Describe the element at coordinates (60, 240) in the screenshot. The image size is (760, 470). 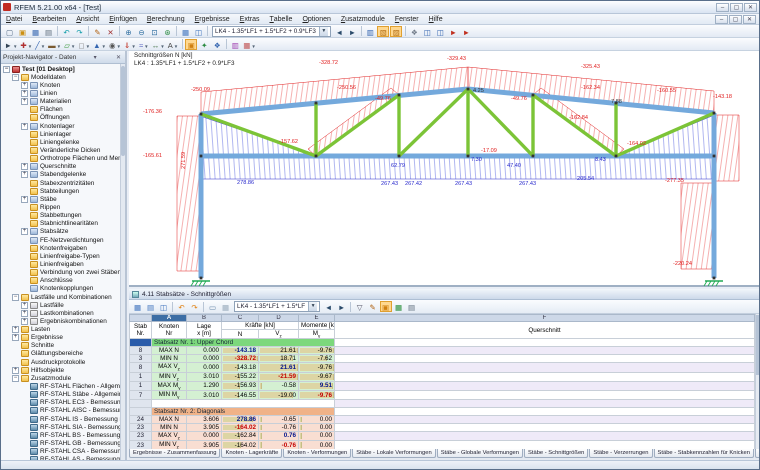
I see `tree-item: FE-Netzverdichtungen` at that location.